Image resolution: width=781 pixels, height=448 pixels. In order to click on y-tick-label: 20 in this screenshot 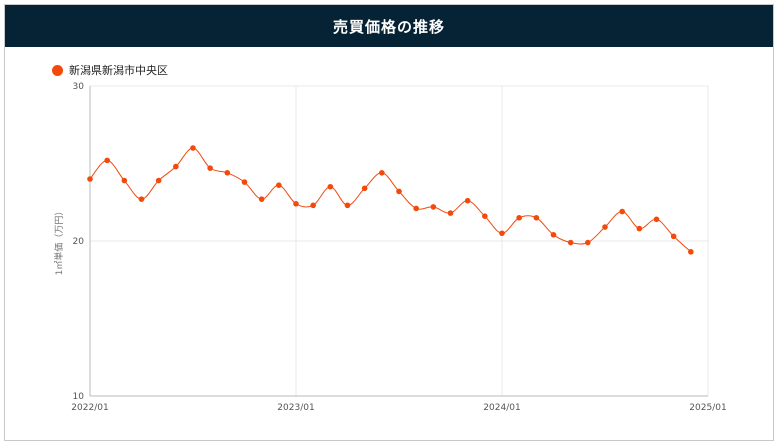, I will do `click(79, 242)`.